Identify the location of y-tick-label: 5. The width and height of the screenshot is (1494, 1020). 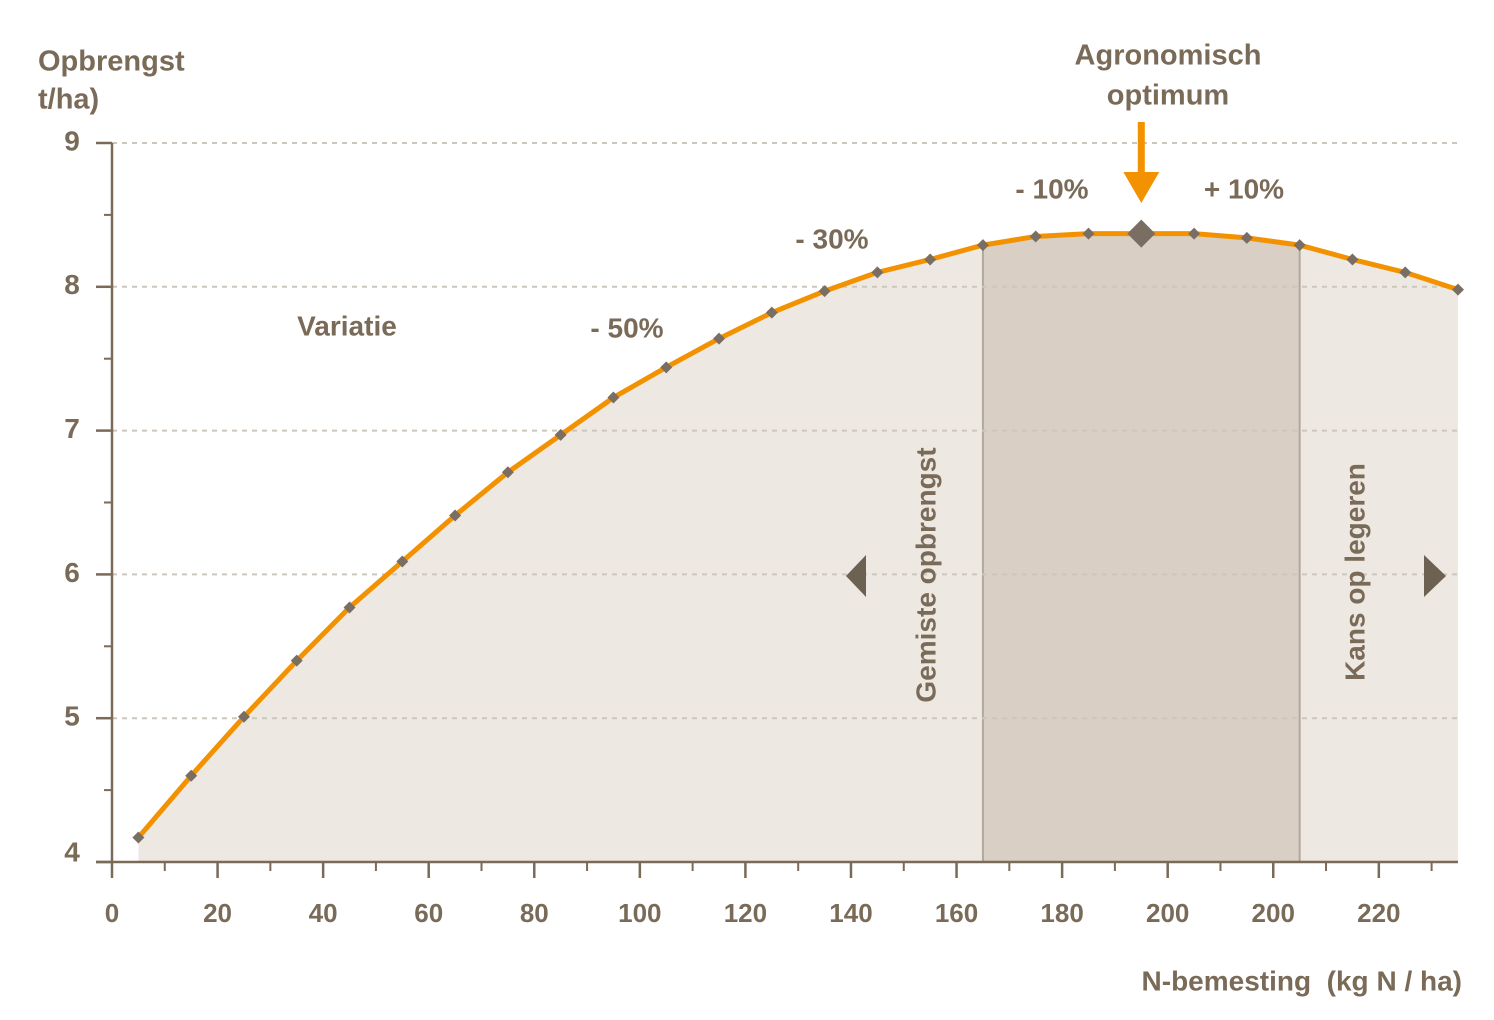
(72, 716).